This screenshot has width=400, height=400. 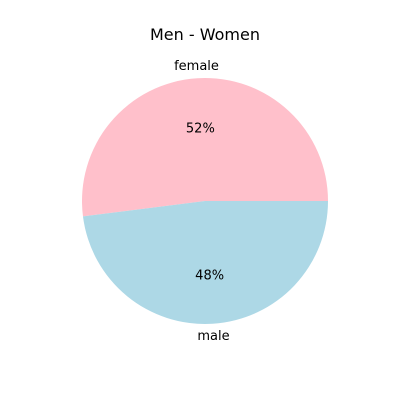 I want to click on chart-title: Men - Women, so click(x=205, y=34).